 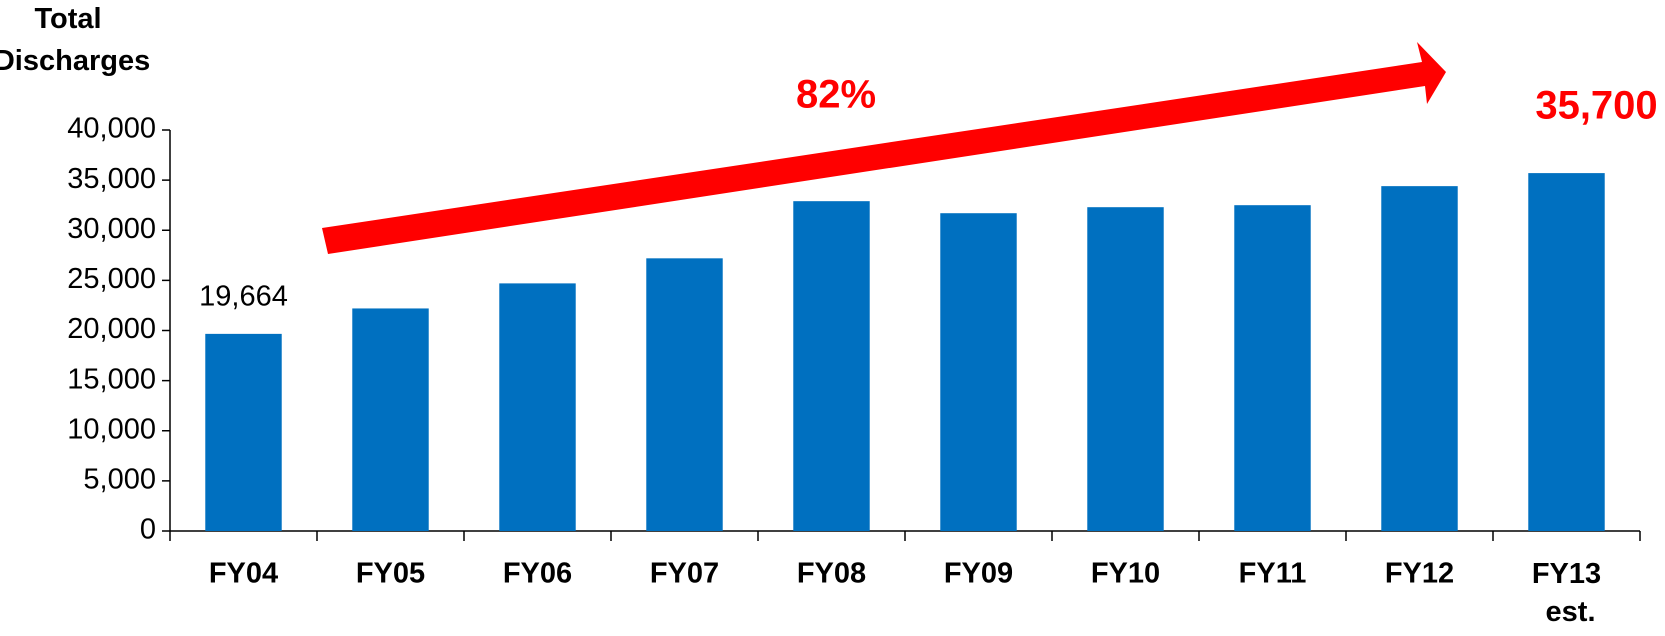 What do you see at coordinates (148, 530) in the screenshot?
I see `y-tick-label: 0` at bounding box center [148, 530].